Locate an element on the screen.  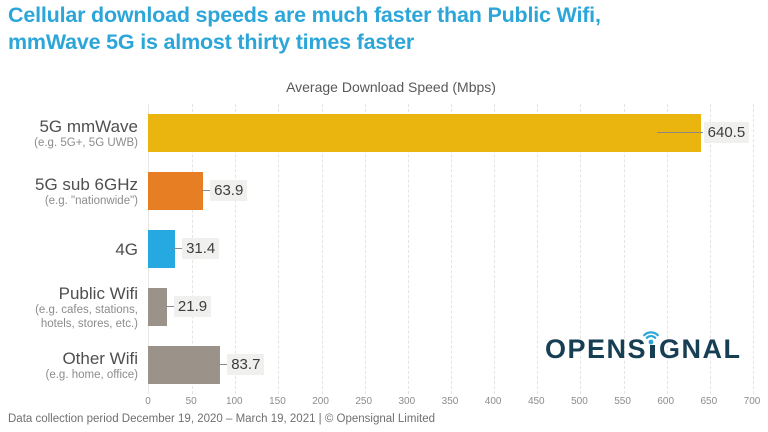
chart-row: 4G 31.4 is located at coordinates (376, 249).